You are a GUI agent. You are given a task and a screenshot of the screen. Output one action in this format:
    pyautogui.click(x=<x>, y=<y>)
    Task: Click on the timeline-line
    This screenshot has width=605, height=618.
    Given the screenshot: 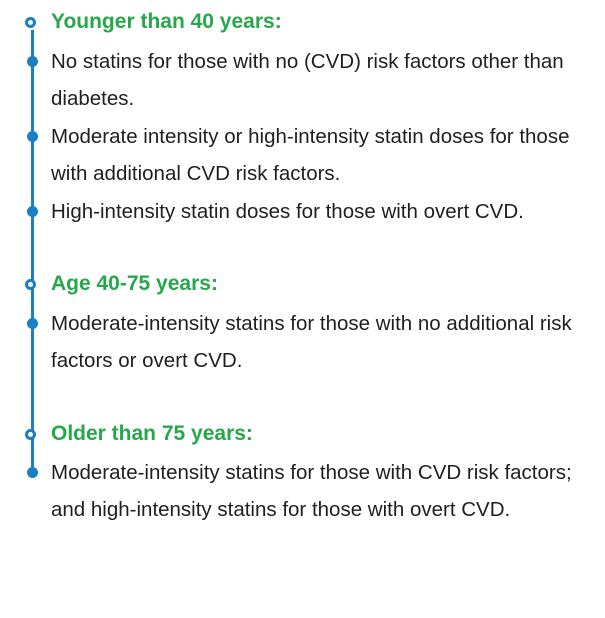 What is the action you would take?
    pyautogui.click(x=32, y=251)
    